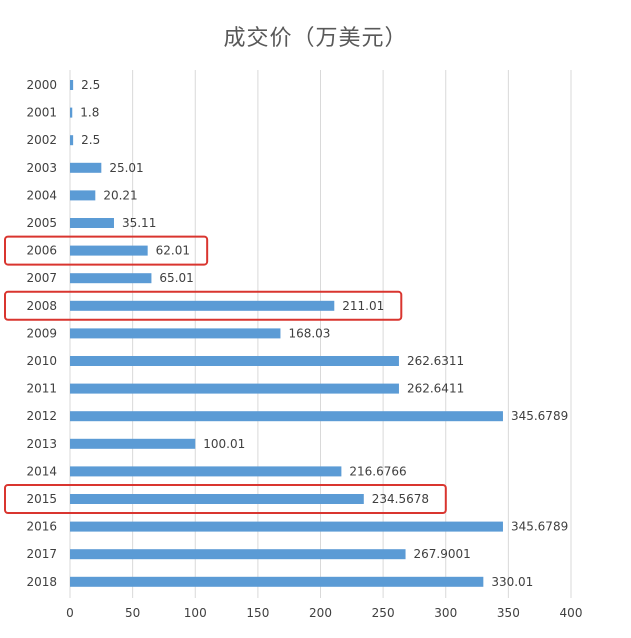 Image resolution: width=631 pixels, height=638 pixels. Describe the element at coordinates (41, 471) in the screenshot. I see `category-label-2014: 2014` at that location.